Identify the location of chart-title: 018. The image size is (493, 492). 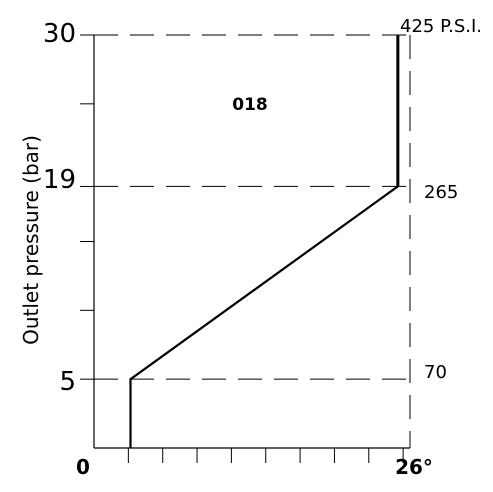
(250, 105).